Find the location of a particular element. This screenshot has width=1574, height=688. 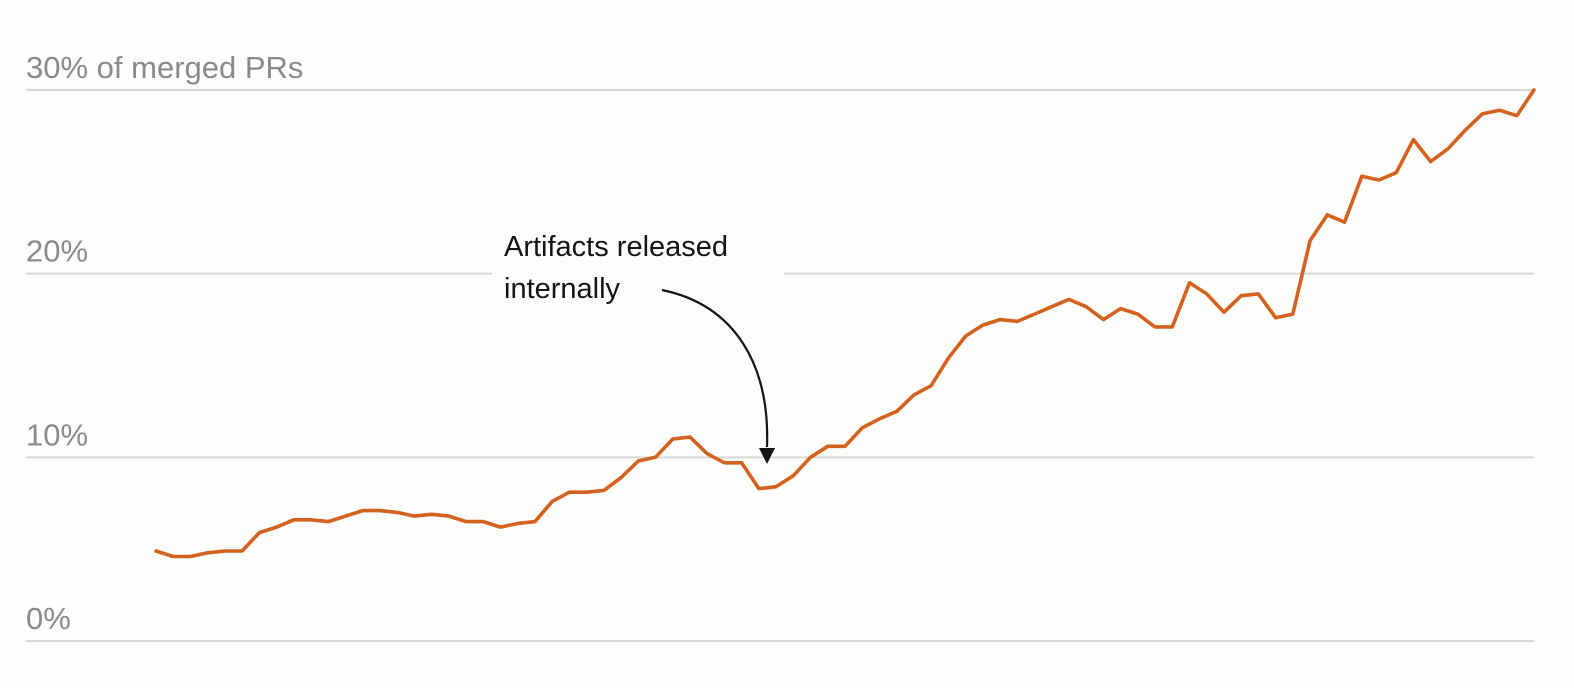

y-tick-label-30: 30% of merged PRs is located at coordinates (164, 67).